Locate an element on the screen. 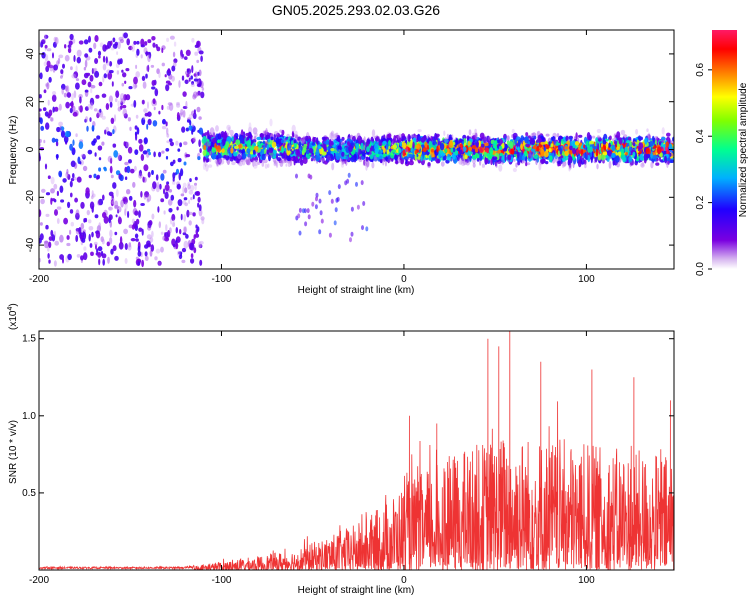  snr-x-tick-label: 100 is located at coordinates (586, 580).